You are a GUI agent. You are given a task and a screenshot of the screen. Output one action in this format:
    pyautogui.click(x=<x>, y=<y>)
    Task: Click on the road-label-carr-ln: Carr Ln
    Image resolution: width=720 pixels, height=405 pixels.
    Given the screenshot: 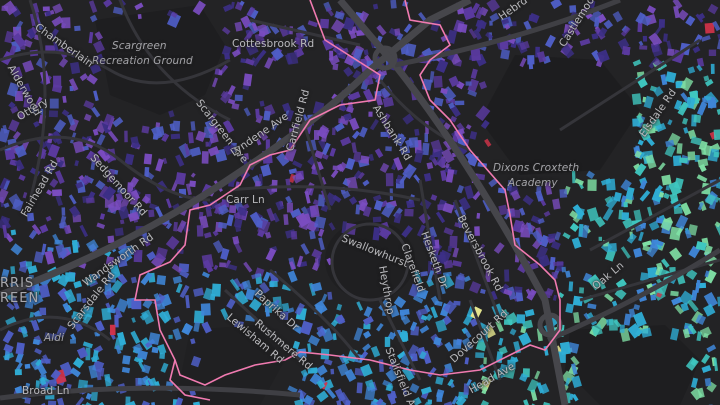 What is the action you would take?
    pyautogui.click(x=245, y=200)
    